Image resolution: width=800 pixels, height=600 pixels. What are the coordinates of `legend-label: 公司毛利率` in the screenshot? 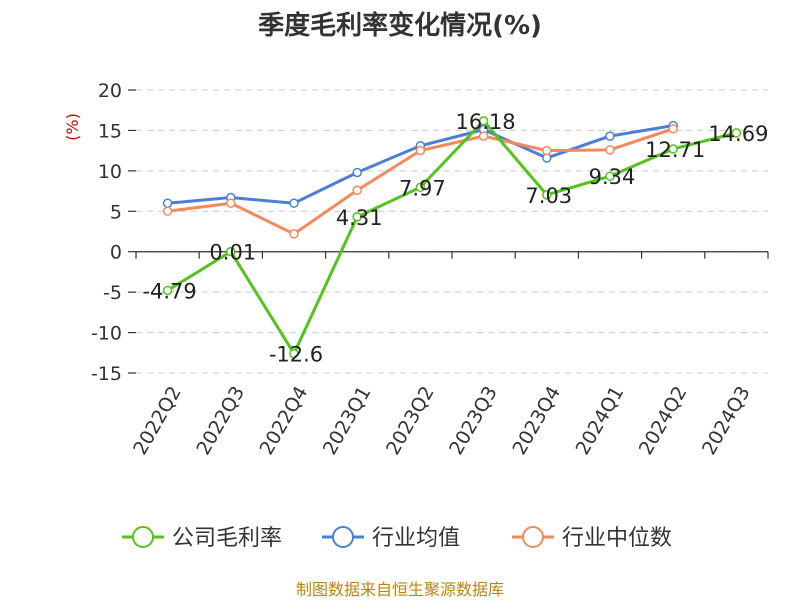 It's located at (227, 538).